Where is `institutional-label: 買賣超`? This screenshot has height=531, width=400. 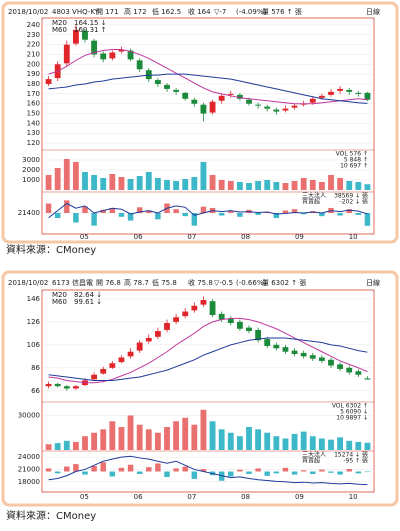 institutional-label: 買賣超 is located at coordinates (311, 202).